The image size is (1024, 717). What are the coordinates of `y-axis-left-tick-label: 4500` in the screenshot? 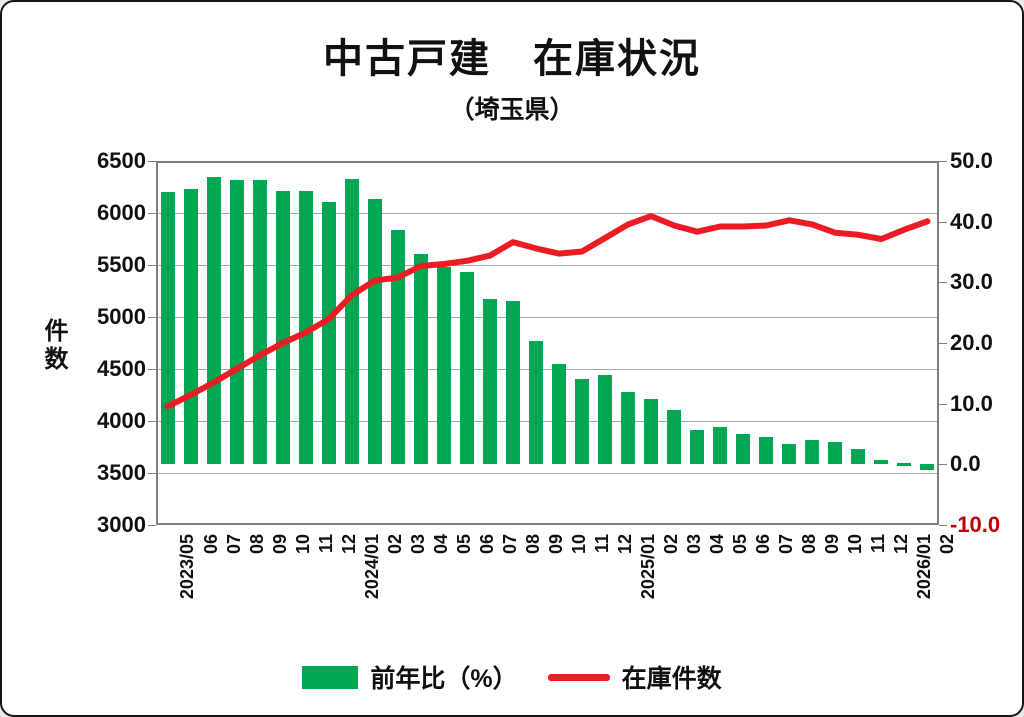 It's located at (121, 368).